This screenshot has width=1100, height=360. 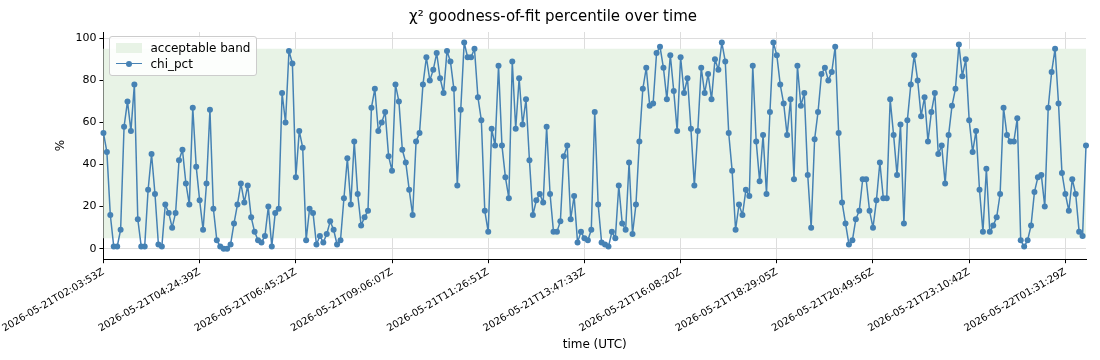 I want to click on y-tick-label: 60, so click(x=89, y=122).